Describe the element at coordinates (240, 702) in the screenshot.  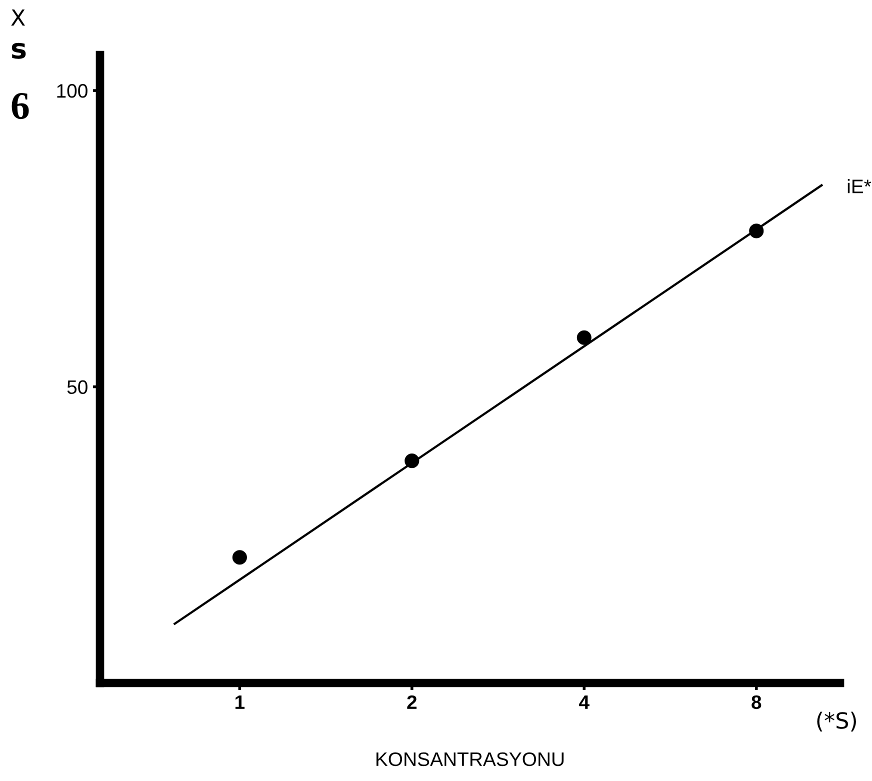
I see `x-tick-label: 1` at that location.